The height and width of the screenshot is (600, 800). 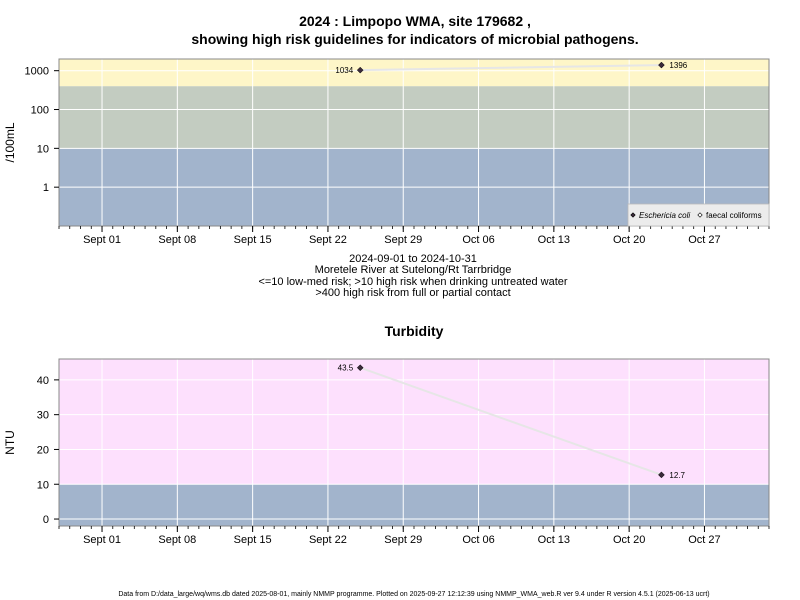 What do you see at coordinates (415, 21) in the screenshot?
I see `chart-title-line1: 2024 : Limpopo WMA, site 179682 ,` at bounding box center [415, 21].